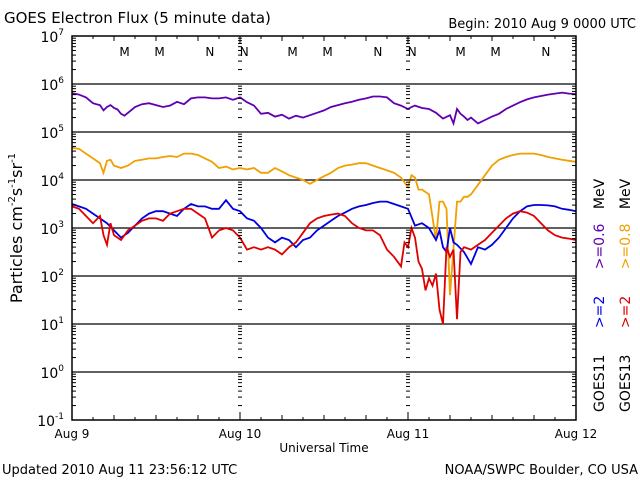 This screenshot has height=480, width=640. What do you see at coordinates (600, 312) in the screenshot?
I see `legend-goes11-2mev: >=2` at bounding box center [600, 312].